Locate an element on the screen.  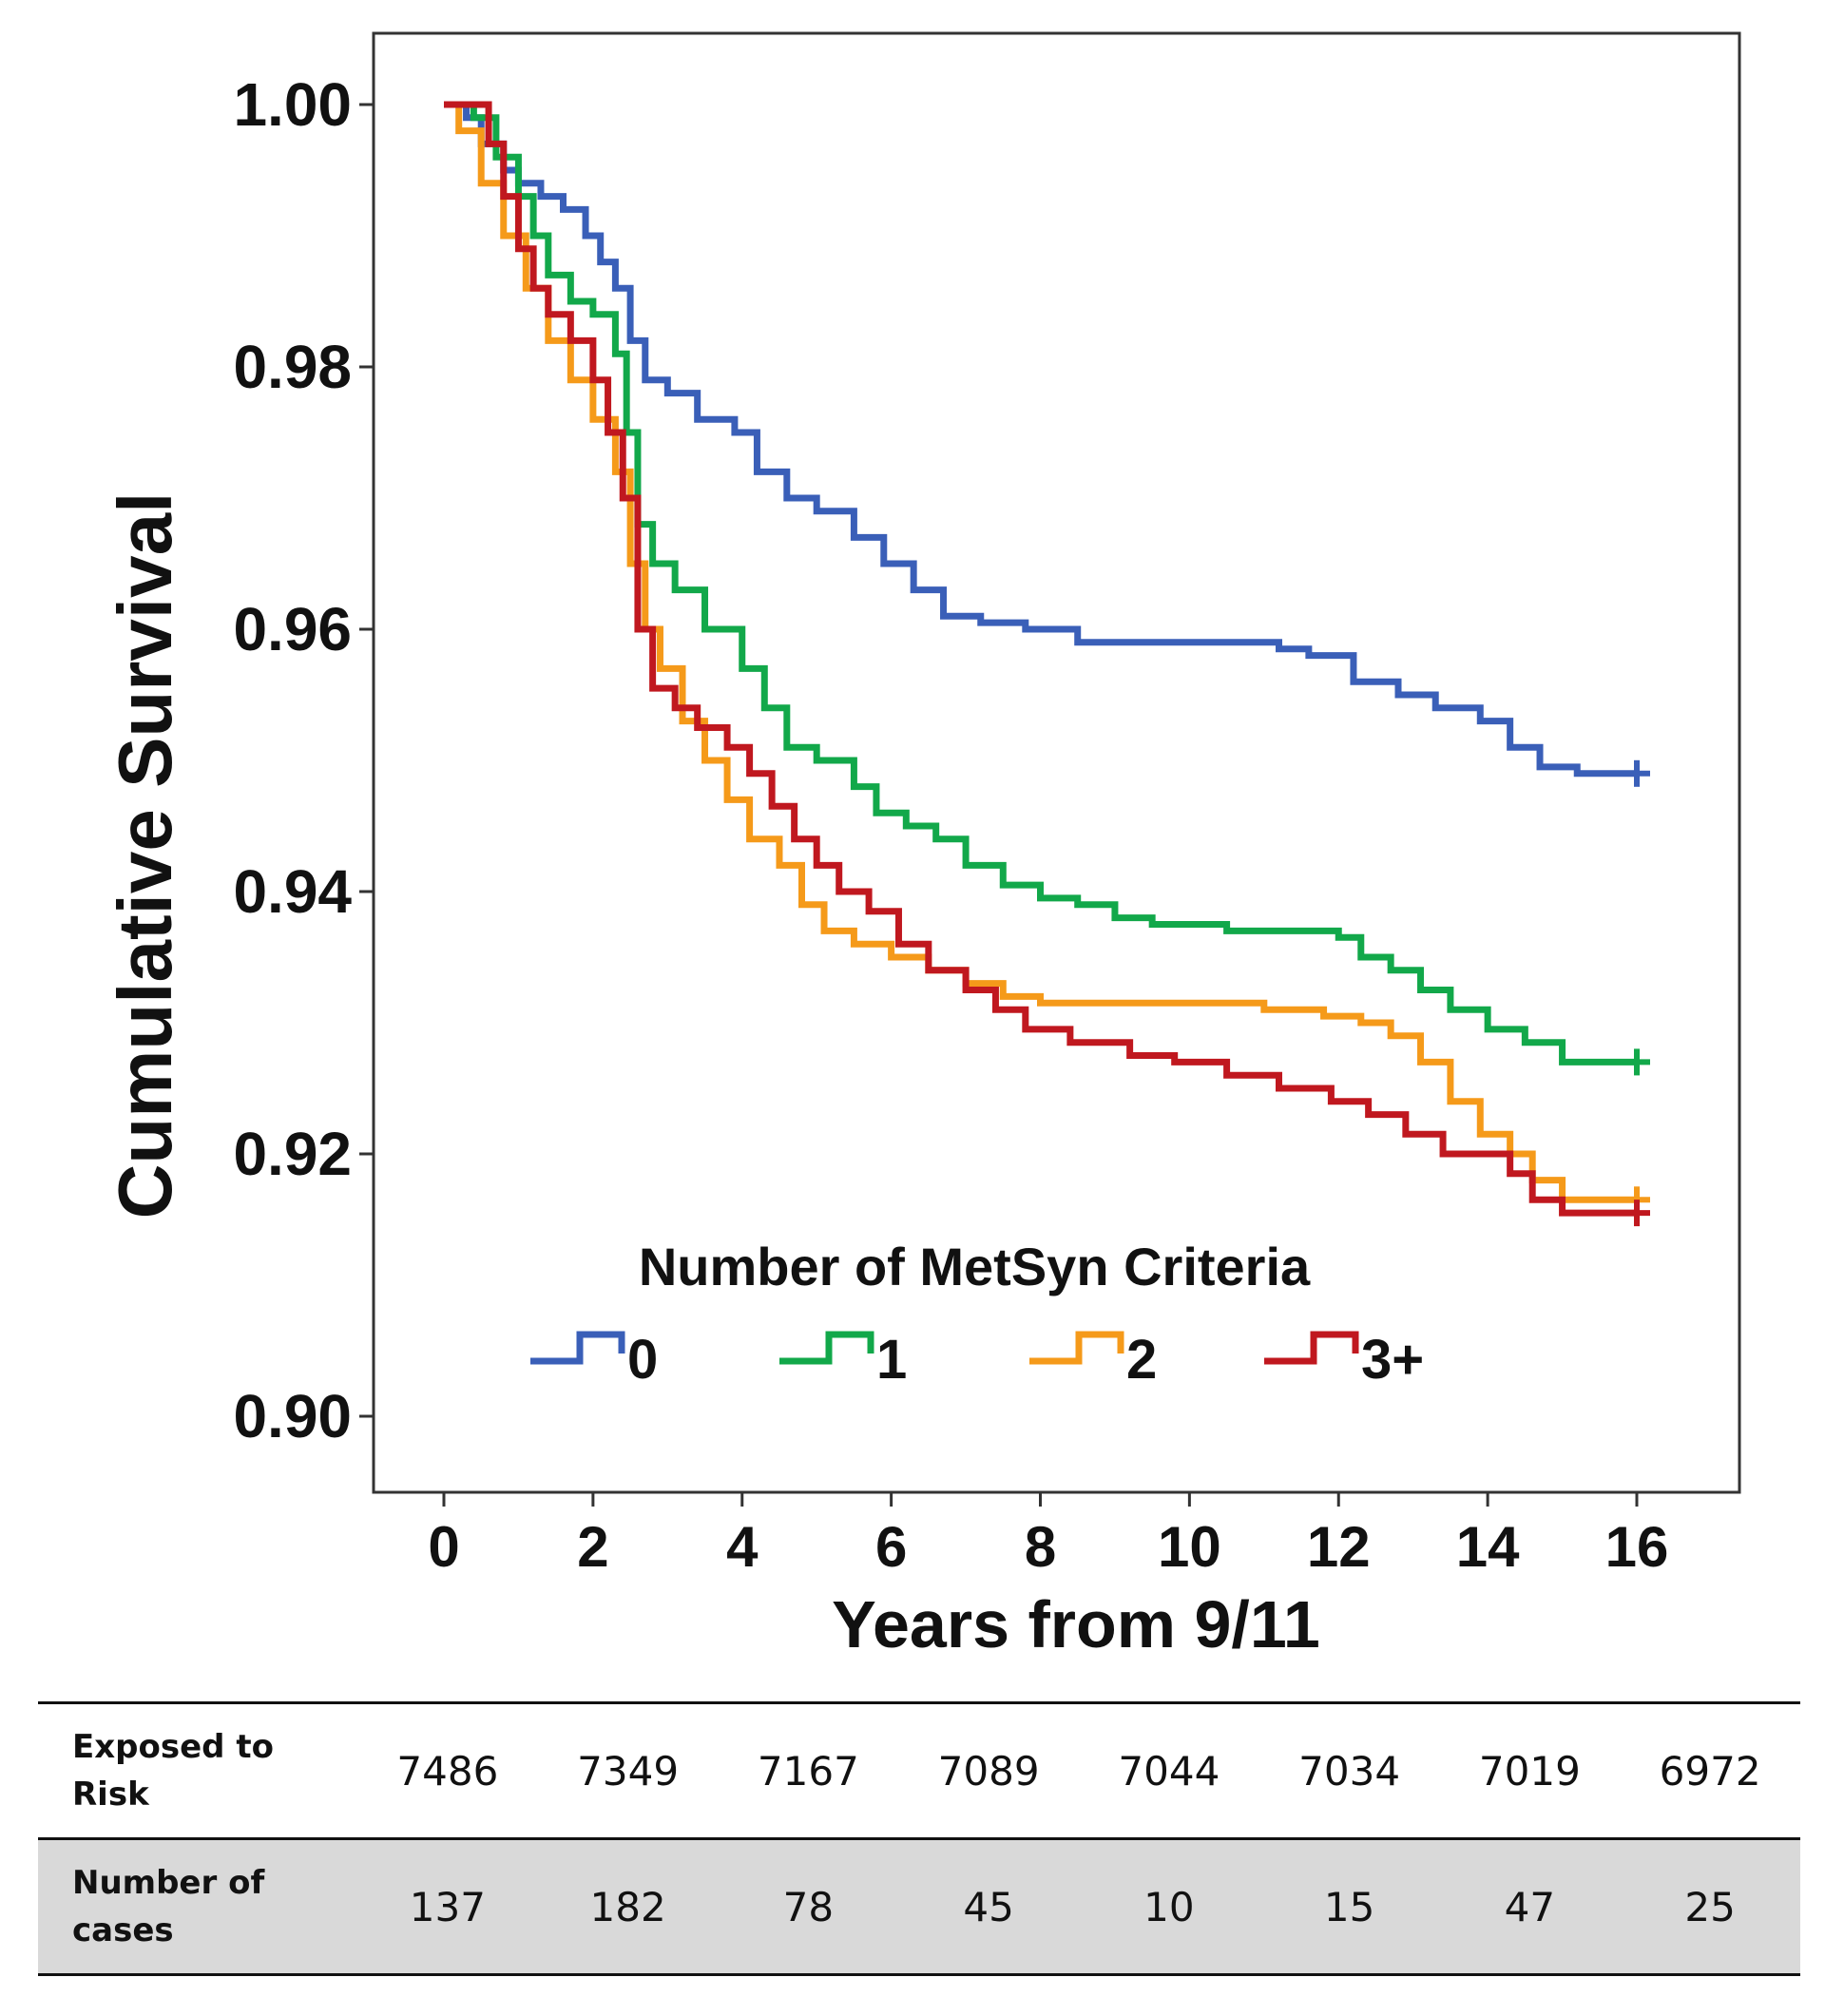
row-label-exposed: Exposed to Risk is located at coordinates (197, 1770).